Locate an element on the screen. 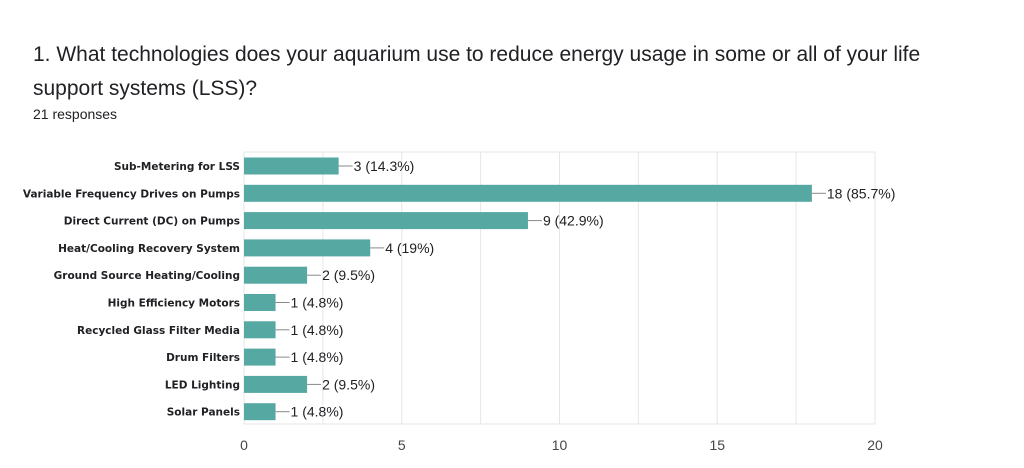 Image resolution: width=1024 pixels, height=468 pixels. x-tick-label: 10 is located at coordinates (560, 445).